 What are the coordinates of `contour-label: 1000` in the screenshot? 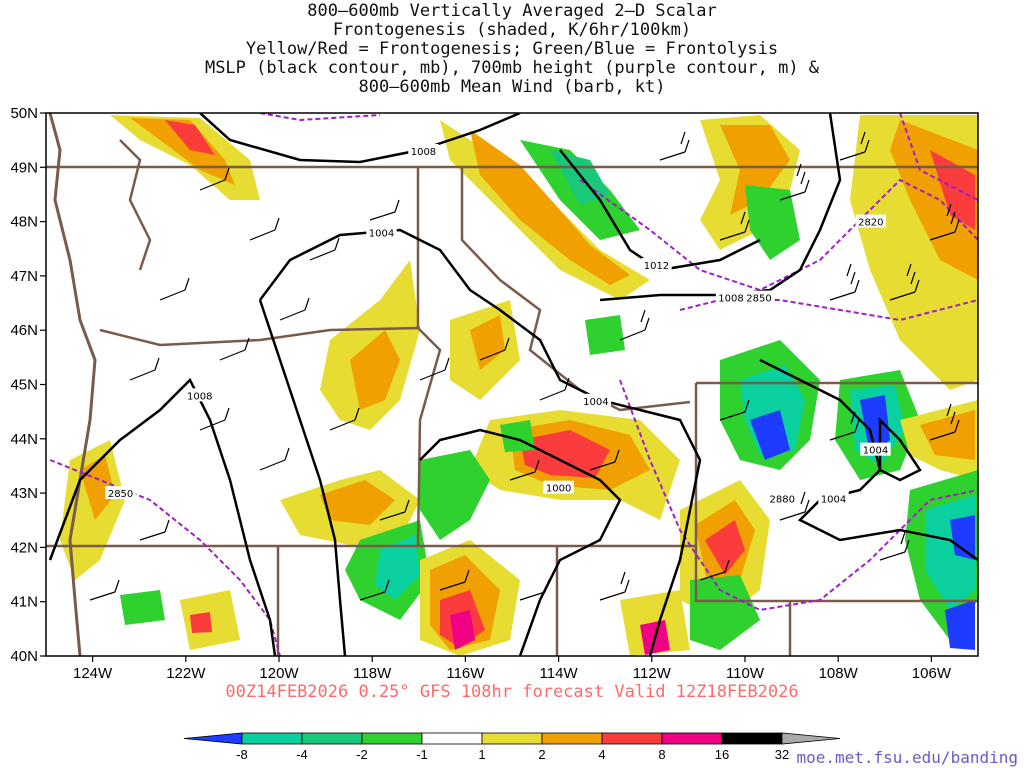 It's located at (558, 489).